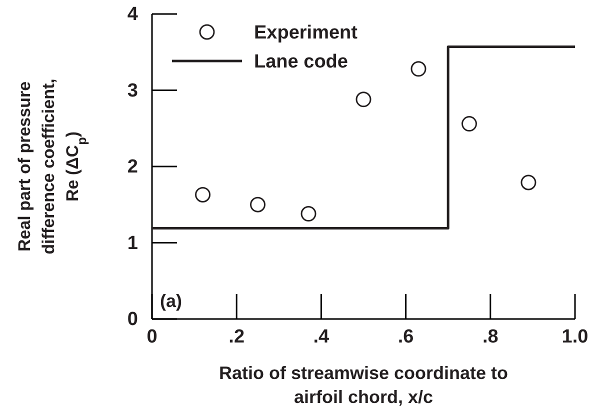 This screenshot has height=411, width=597. I want to click on x-tick-label: 0, so click(152, 337).